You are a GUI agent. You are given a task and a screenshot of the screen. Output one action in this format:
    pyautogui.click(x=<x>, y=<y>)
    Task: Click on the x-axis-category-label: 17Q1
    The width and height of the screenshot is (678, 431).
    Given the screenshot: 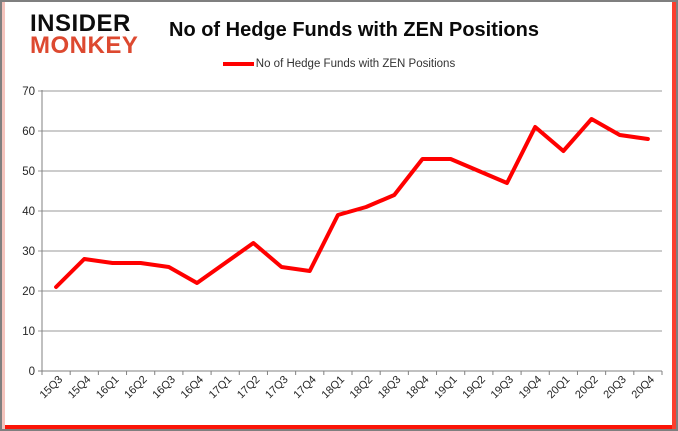 What is the action you would take?
    pyautogui.click(x=221, y=388)
    